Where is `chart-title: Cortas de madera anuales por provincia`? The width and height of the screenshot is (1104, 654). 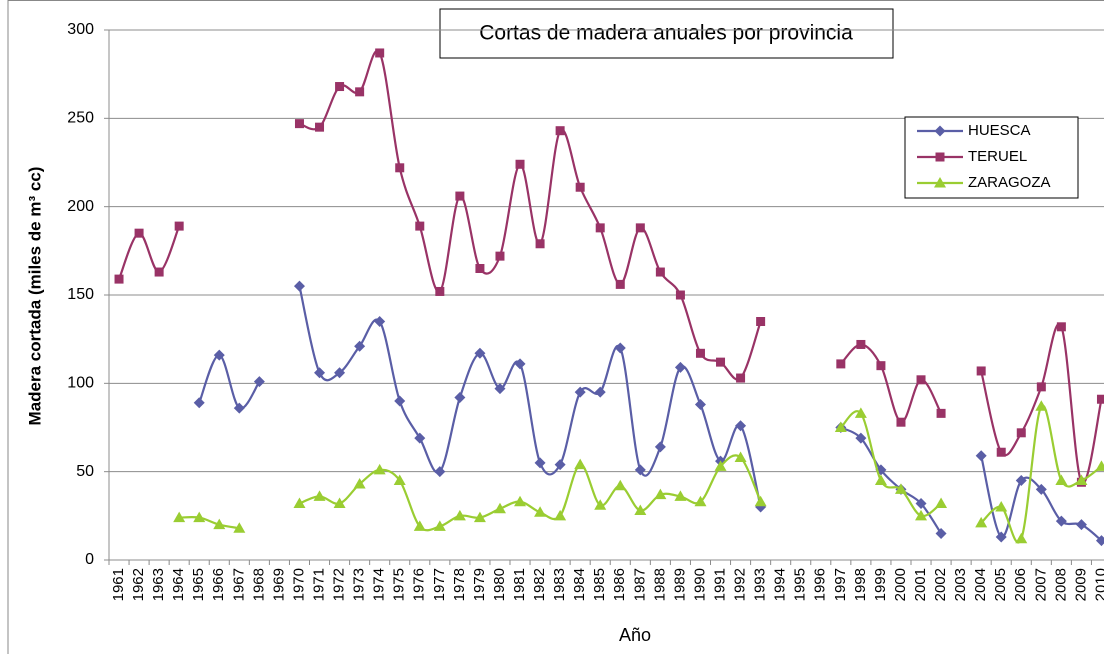 chart-title: Cortas de madera anuales por provincia is located at coordinates (666, 33).